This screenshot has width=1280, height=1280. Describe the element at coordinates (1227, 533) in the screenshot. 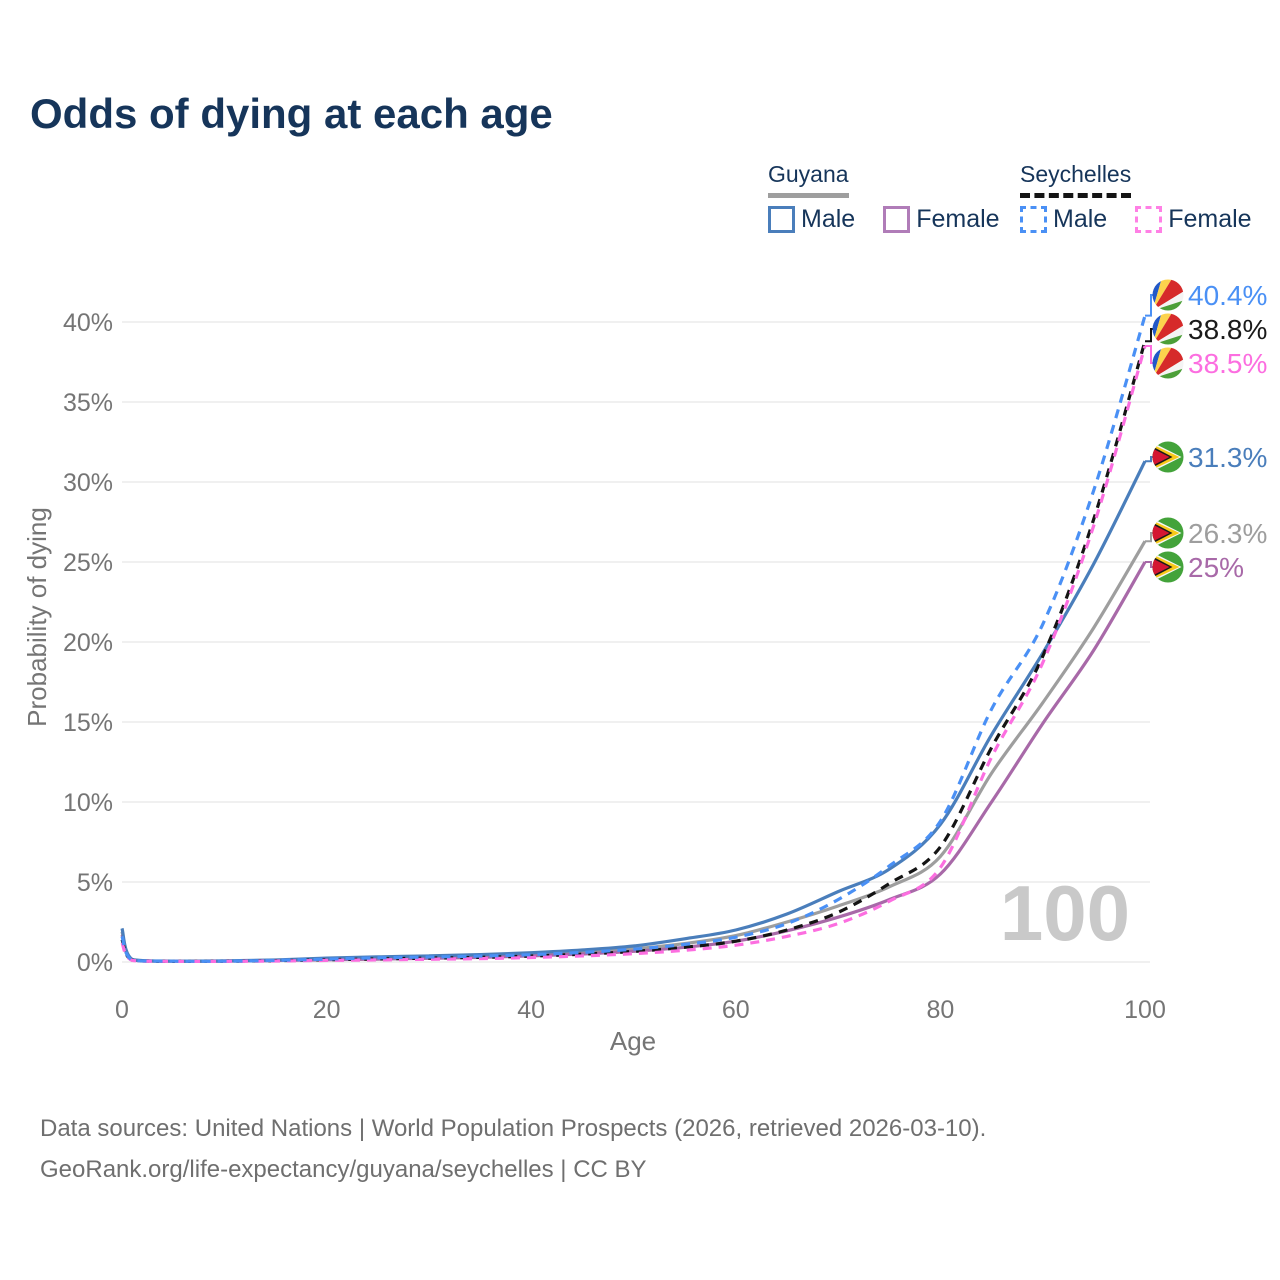

I see `end-value-label-guyana-both-sexes: 26.3%` at that location.